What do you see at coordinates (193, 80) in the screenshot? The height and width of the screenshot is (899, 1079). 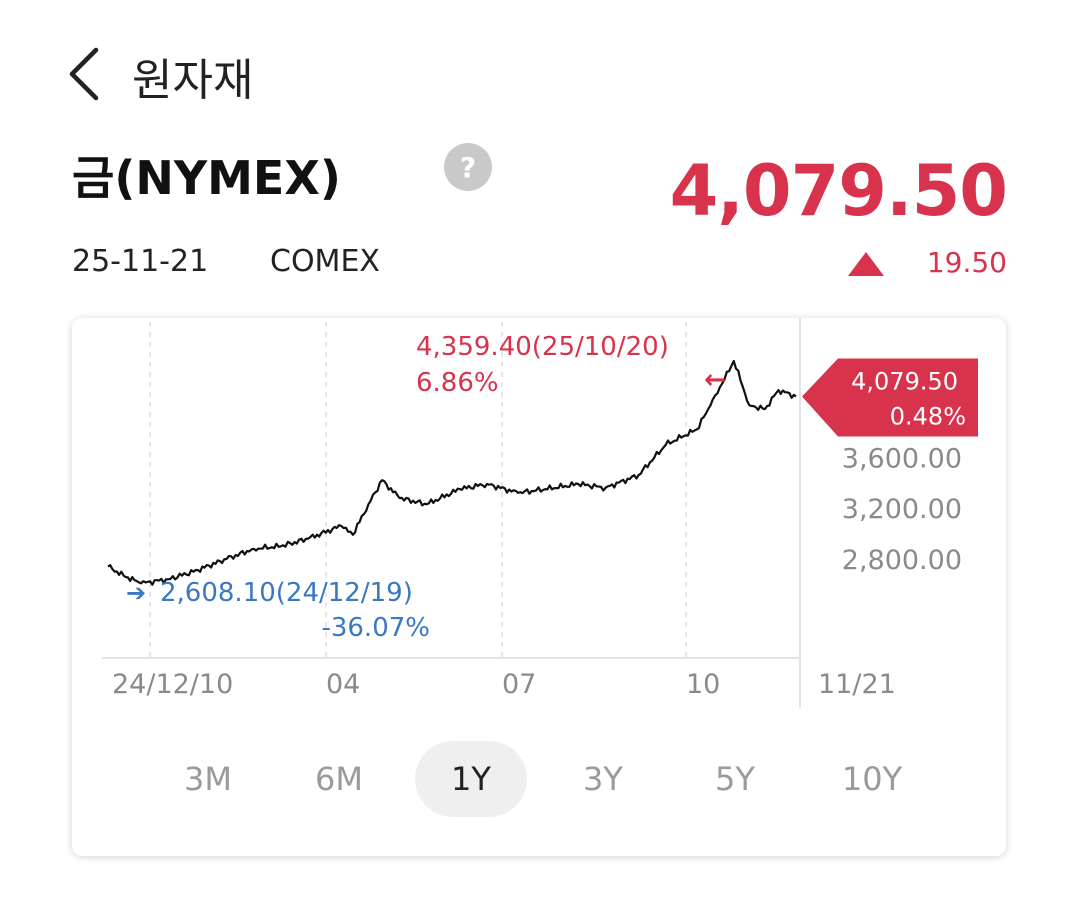 I see `page-title: 원자재` at bounding box center [193, 80].